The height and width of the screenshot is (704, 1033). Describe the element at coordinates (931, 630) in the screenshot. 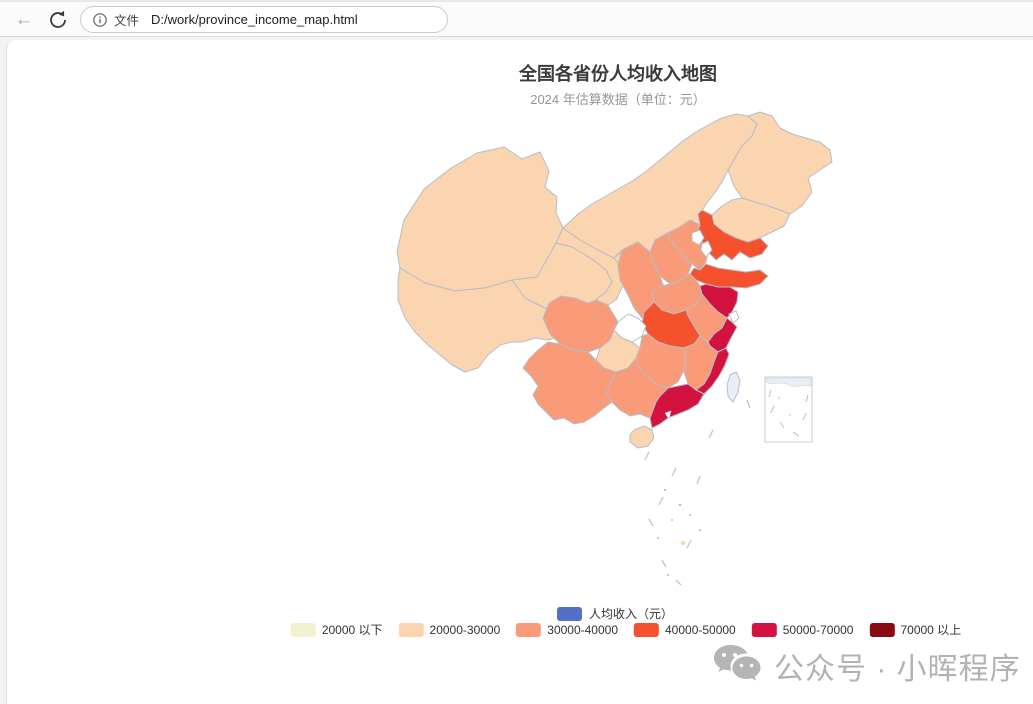

I see `legend-label: 70000 以上` at that location.